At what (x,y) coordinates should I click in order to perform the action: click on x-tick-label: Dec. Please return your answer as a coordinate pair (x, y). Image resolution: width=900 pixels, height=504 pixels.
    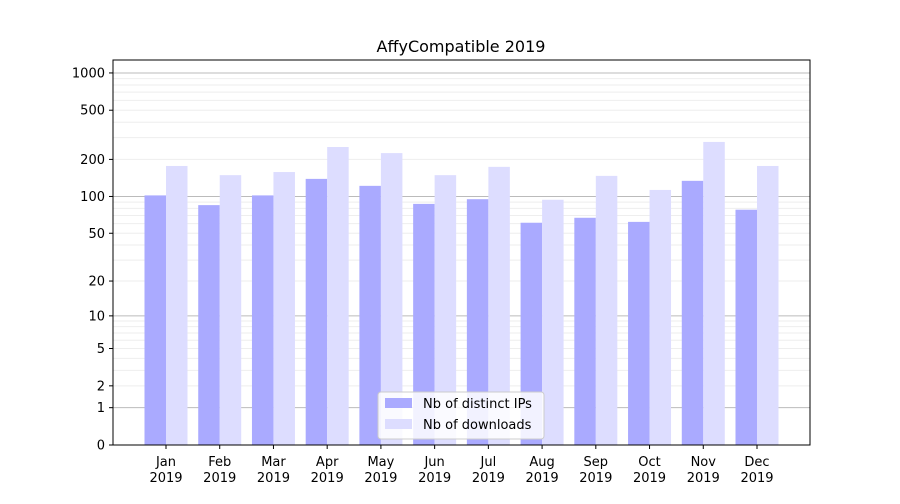
    Looking at the image, I should click on (756, 462).